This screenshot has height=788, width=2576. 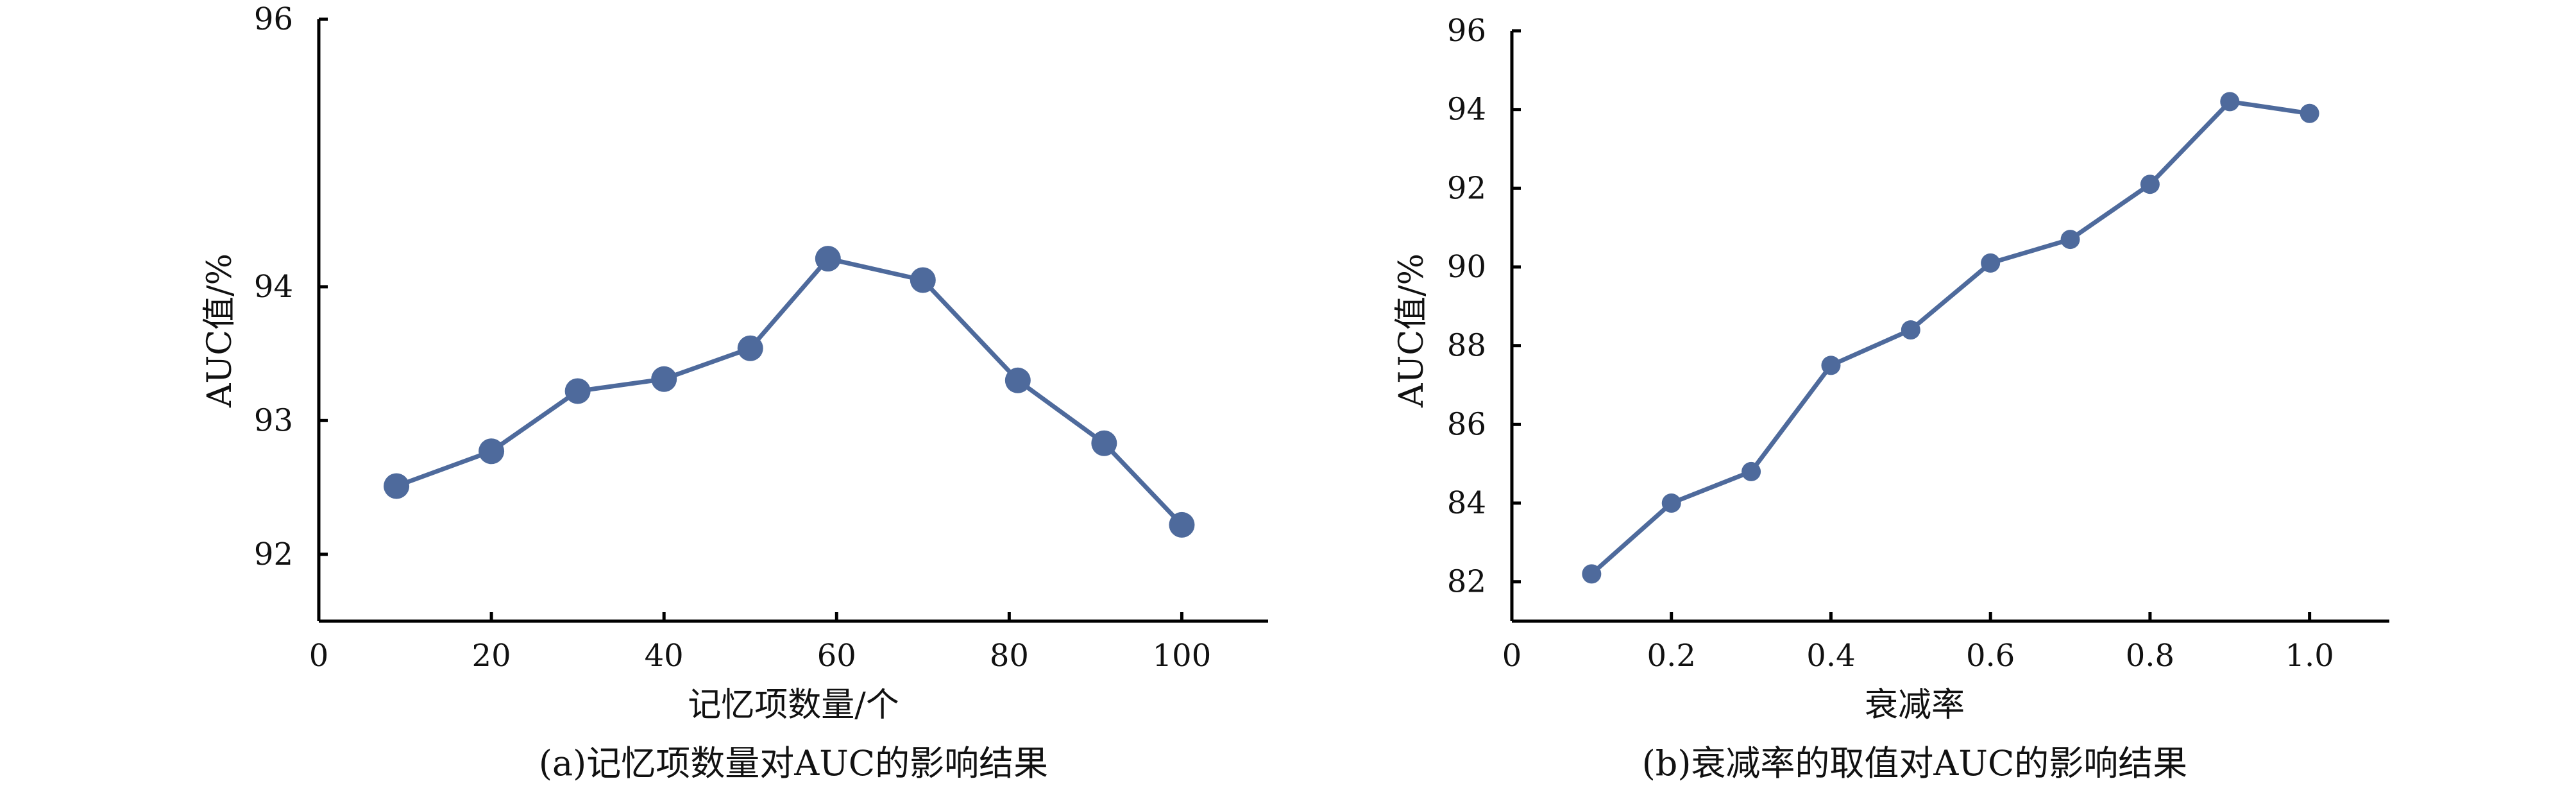 I want to click on chart-a-y-tick-label: 92, so click(x=273, y=554).